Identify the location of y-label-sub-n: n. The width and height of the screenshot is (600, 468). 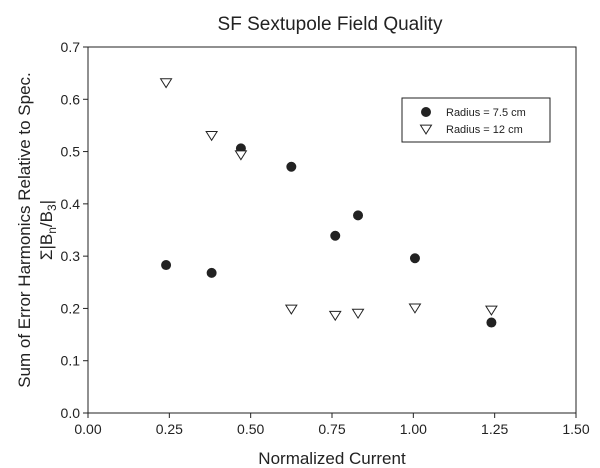
(52, 230).